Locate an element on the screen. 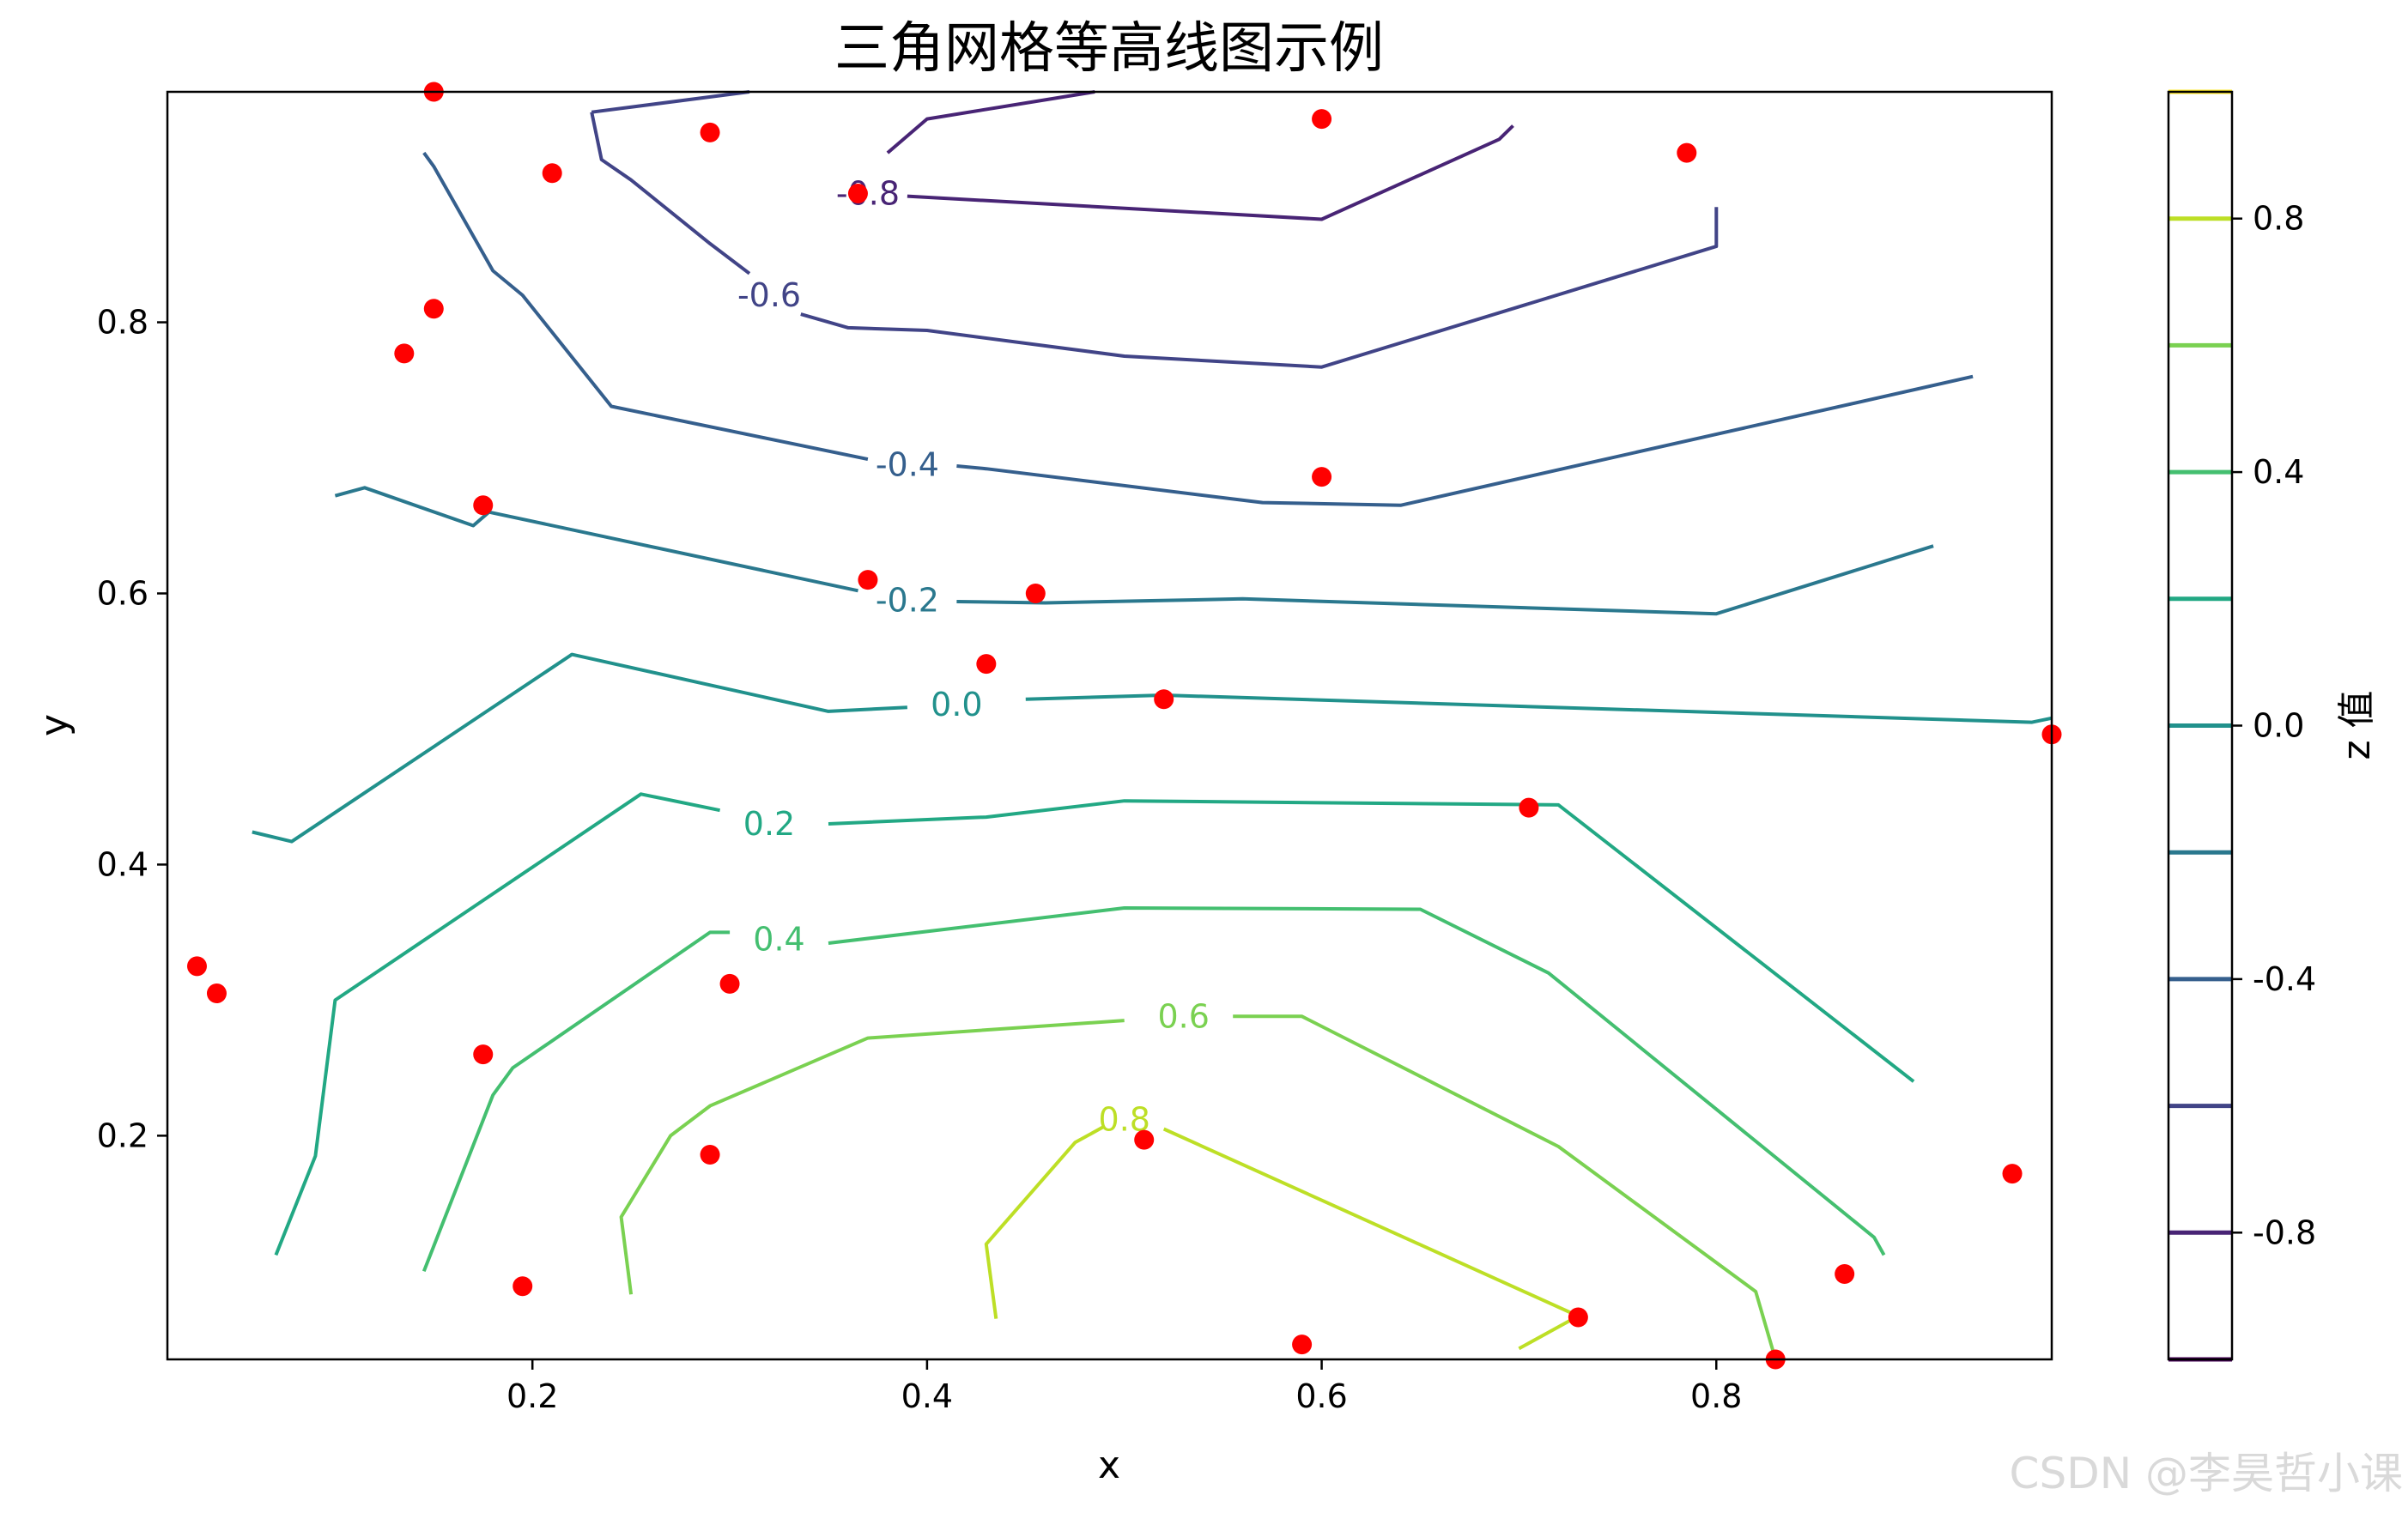 Image resolution: width=2408 pixels, height=1513 pixels. y-axis-label: y is located at coordinates (55, 725).